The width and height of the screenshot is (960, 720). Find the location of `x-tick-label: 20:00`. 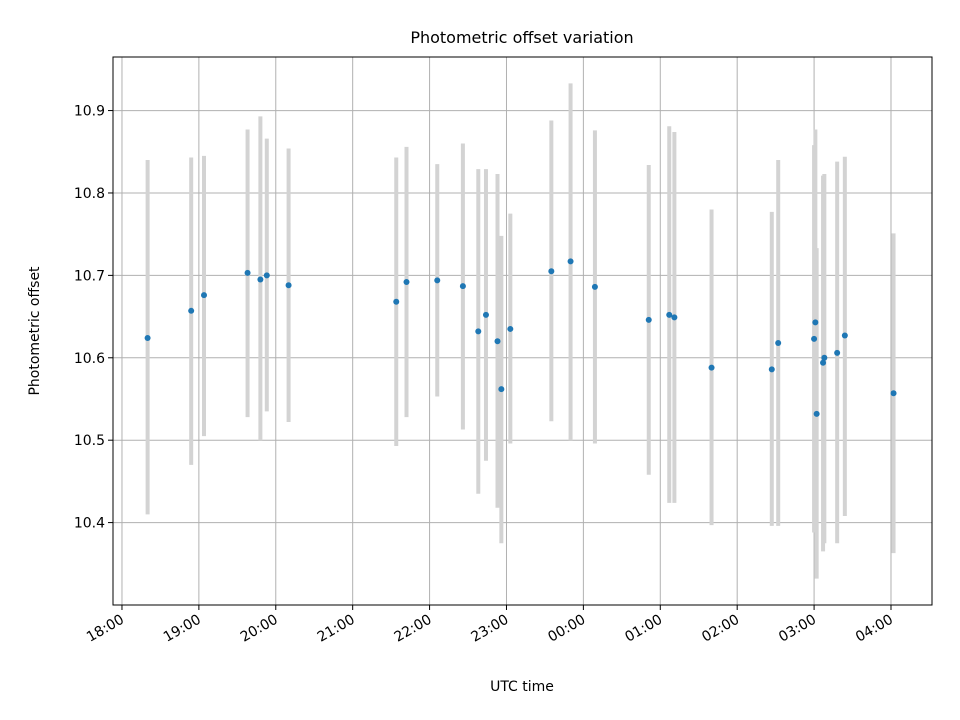

x-tick-label: 20:00 is located at coordinates (259, 629).